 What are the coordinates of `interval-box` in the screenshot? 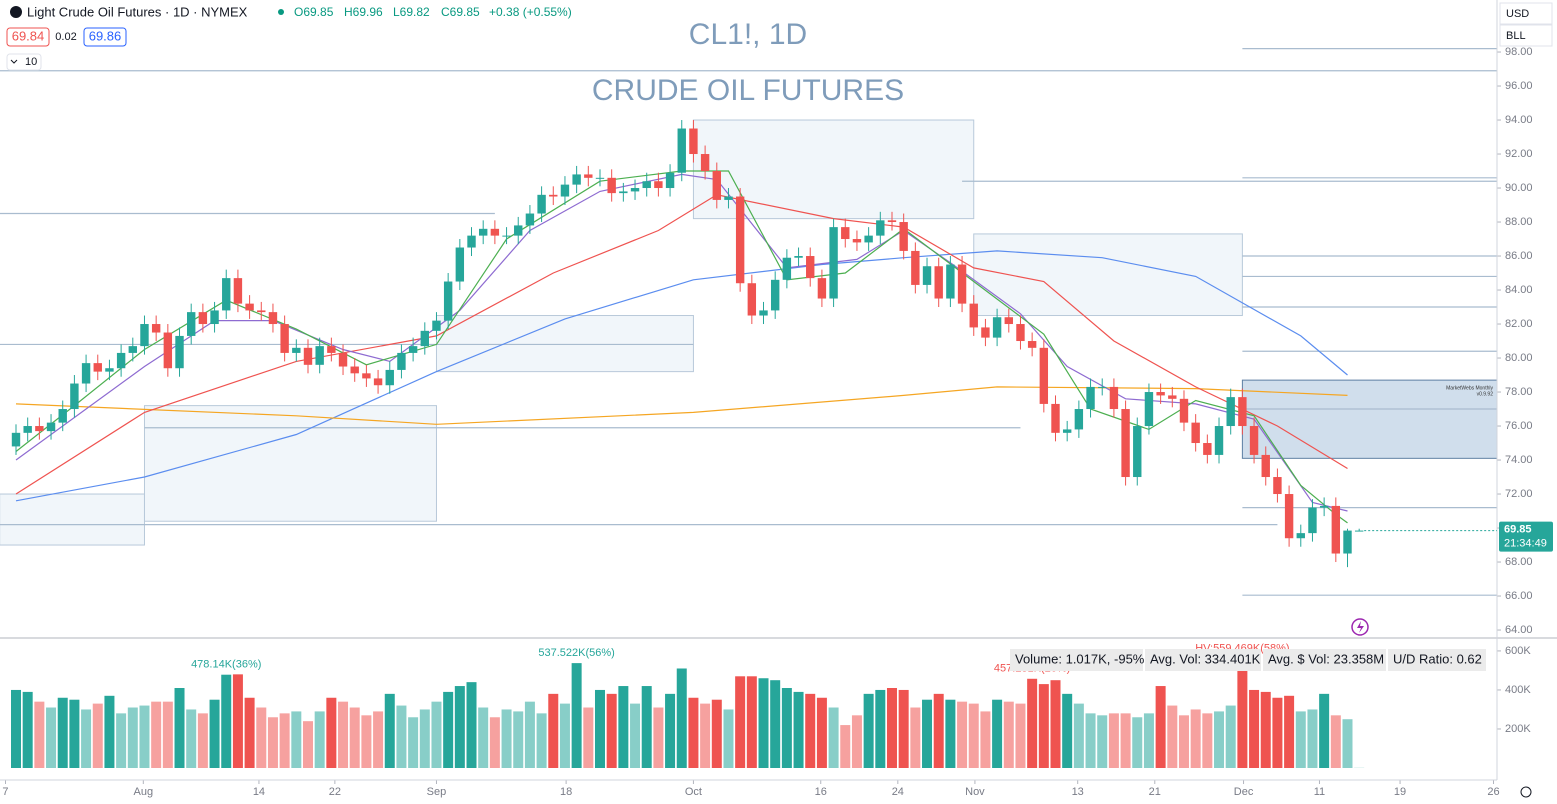 It's located at (24, 62).